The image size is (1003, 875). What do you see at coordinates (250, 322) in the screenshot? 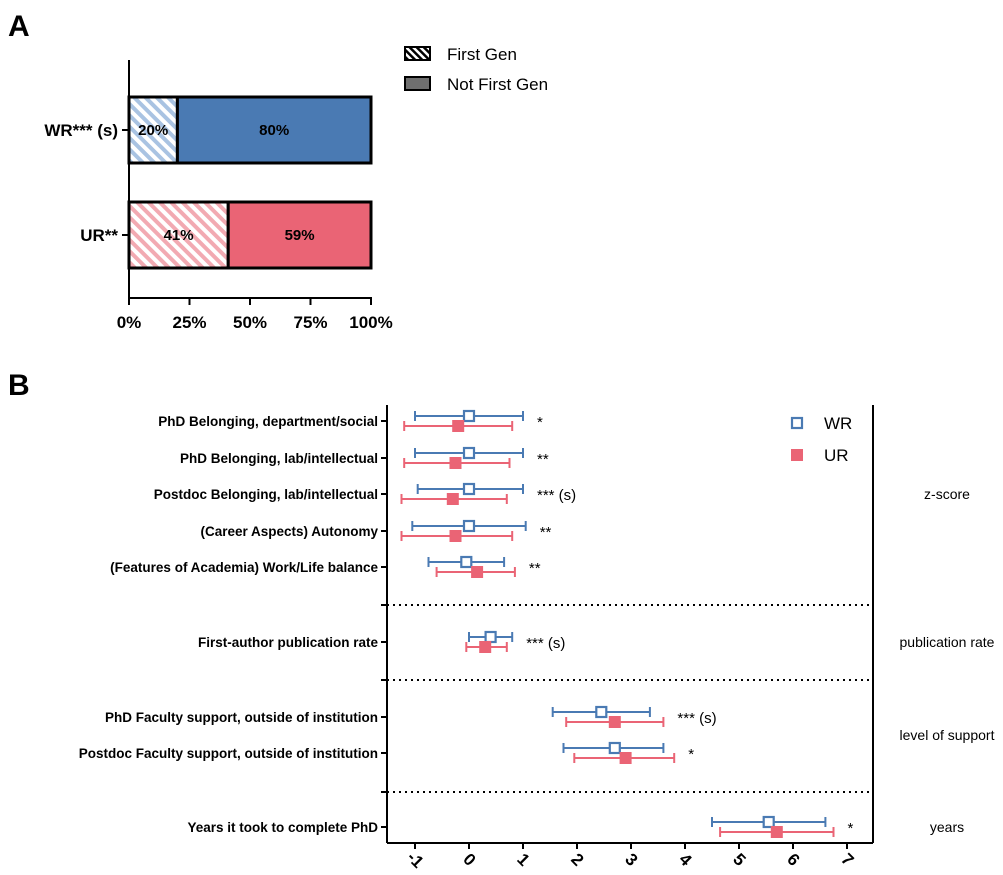
I see `x-tick-label-50: 50%` at bounding box center [250, 322].